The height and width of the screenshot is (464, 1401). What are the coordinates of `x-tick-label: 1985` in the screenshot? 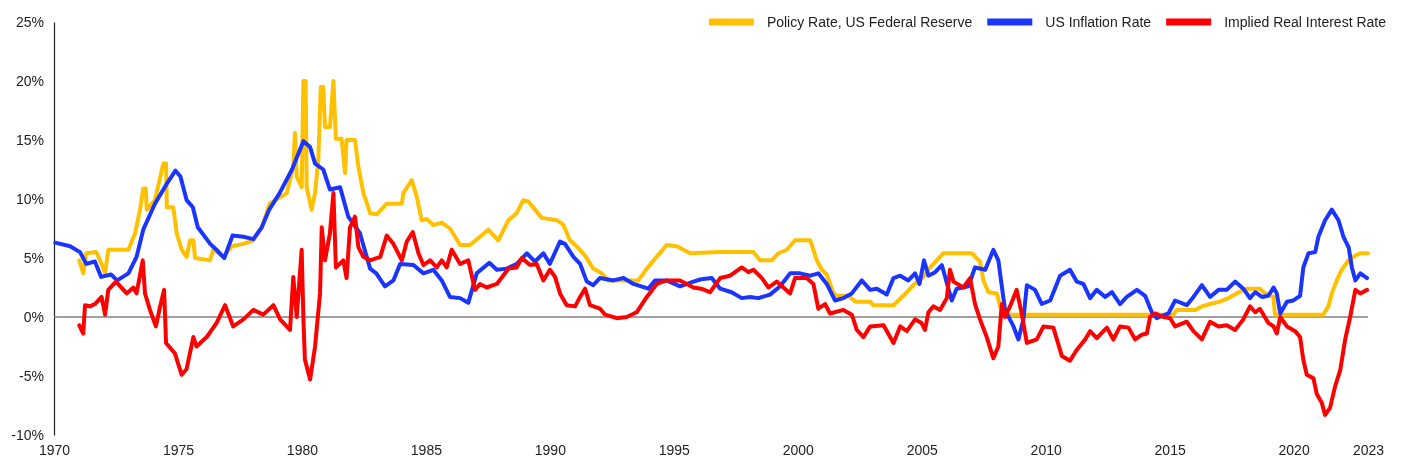 It's located at (426, 449).